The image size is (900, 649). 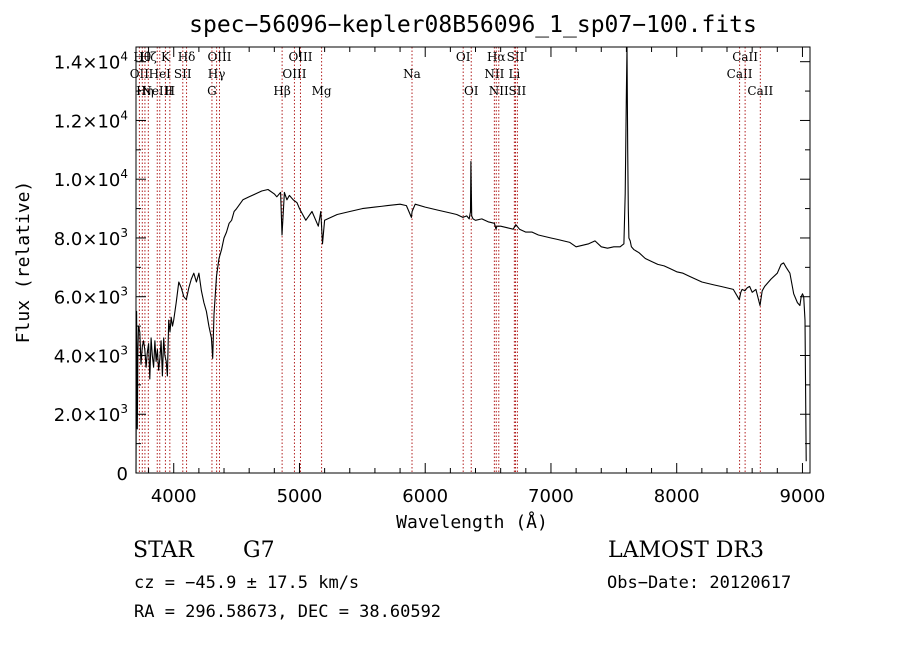 I want to click on line-marker-label: Hδ, so click(x=187, y=57).